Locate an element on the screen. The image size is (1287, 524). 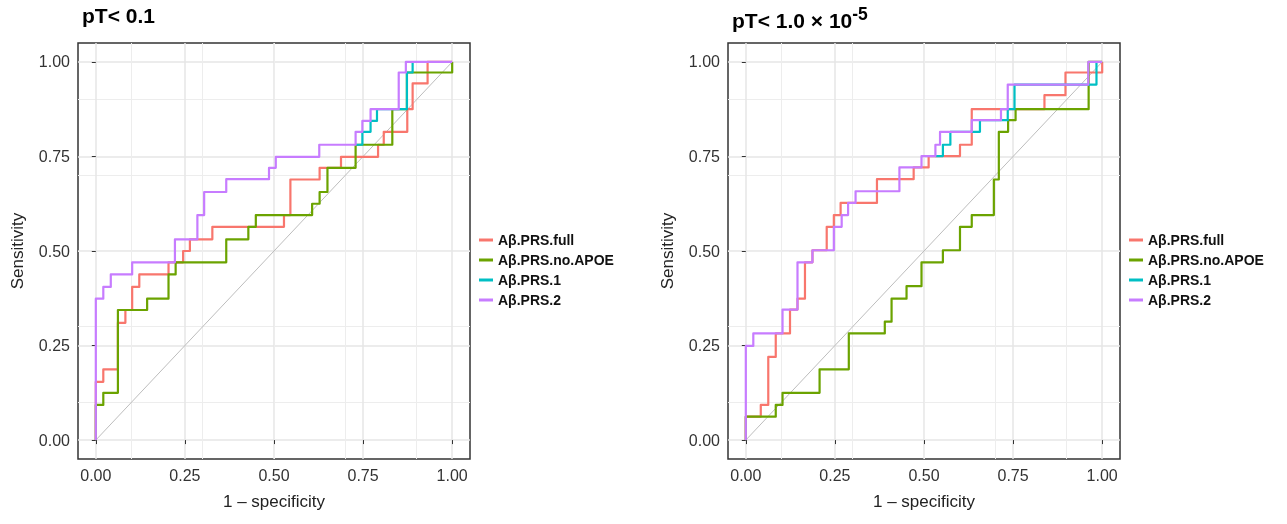
chart-title: pT< 1.0 × 10$^{-5}$ is located at coordinates (800, 18).